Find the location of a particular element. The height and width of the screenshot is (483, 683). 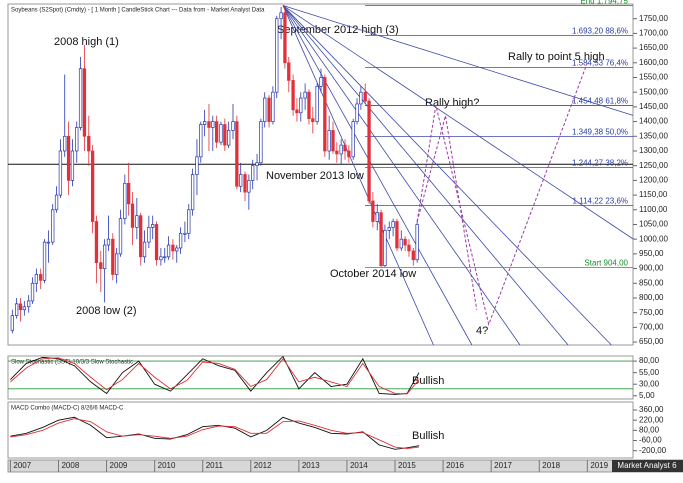

y-tick-label: 1250,00 is located at coordinates (653, 165).